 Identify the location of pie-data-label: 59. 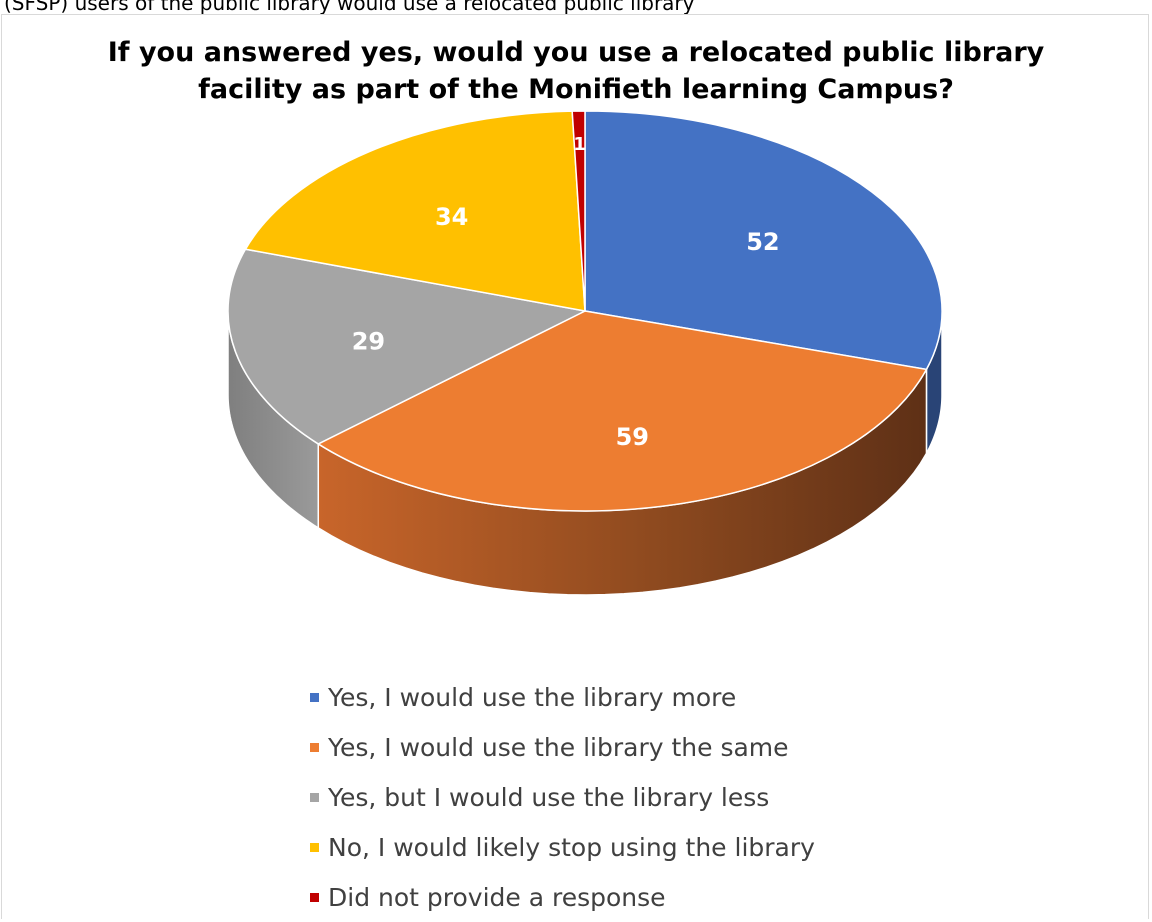
(632, 437).